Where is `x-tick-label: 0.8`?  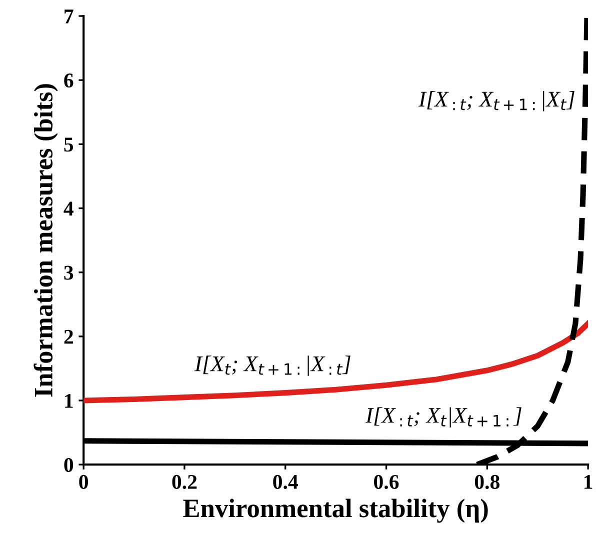
x-tick-label: 0.8 is located at coordinates (487, 482).